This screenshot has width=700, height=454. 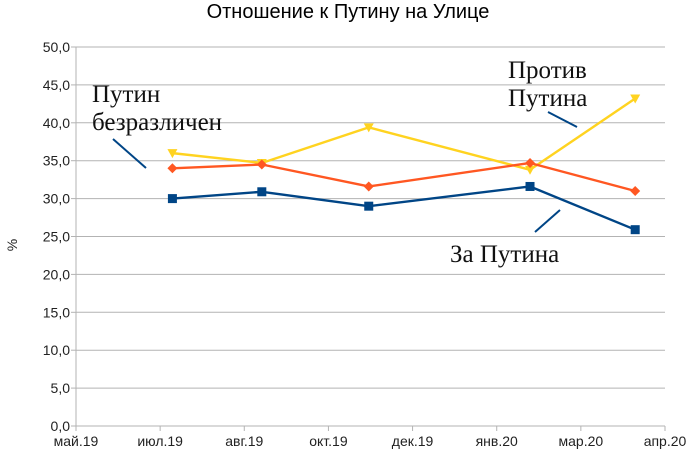 I want to click on x-tick-label: окт.19, so click(x=328, y=441).